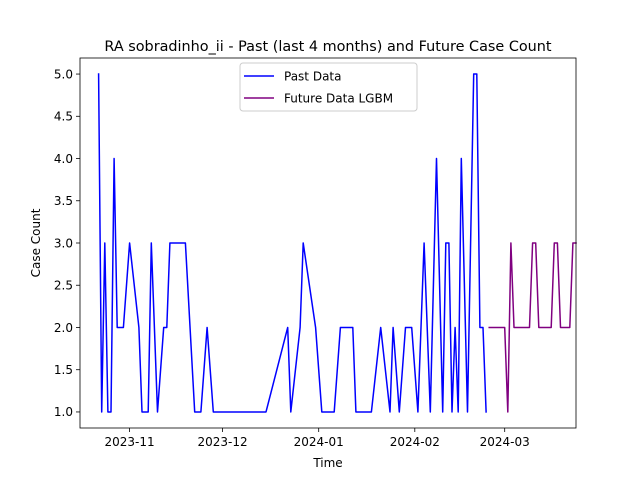 The width and height of the screenshot is (640, 480). What do you see at coordinates (63, 159) in the screenshot?
I see `y-tick-label: 4.0` at bounding box center [63, 159].